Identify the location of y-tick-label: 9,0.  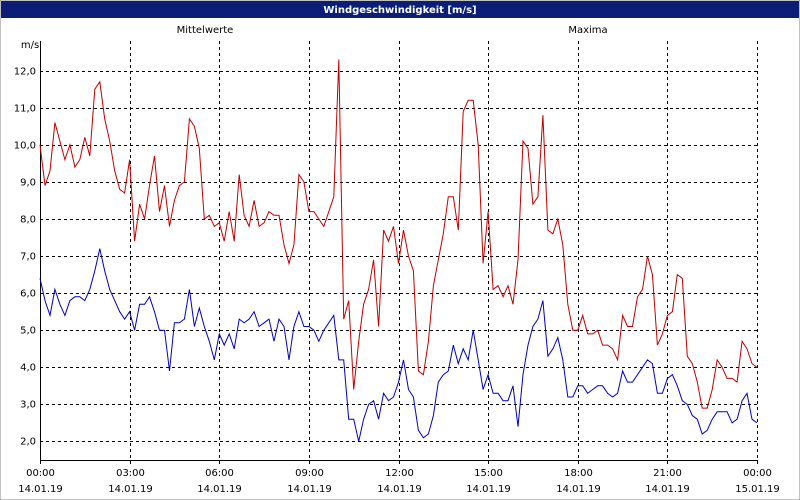
(28, 183).